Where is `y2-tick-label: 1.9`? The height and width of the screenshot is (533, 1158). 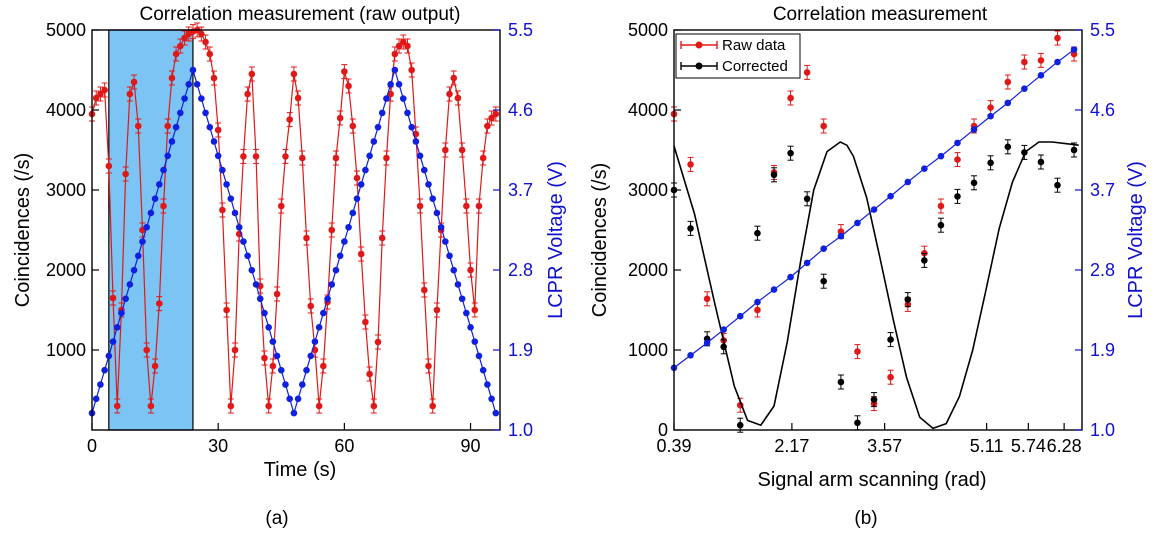
y2-tick-label: 1.9 is located at coordinates (1102, 350).